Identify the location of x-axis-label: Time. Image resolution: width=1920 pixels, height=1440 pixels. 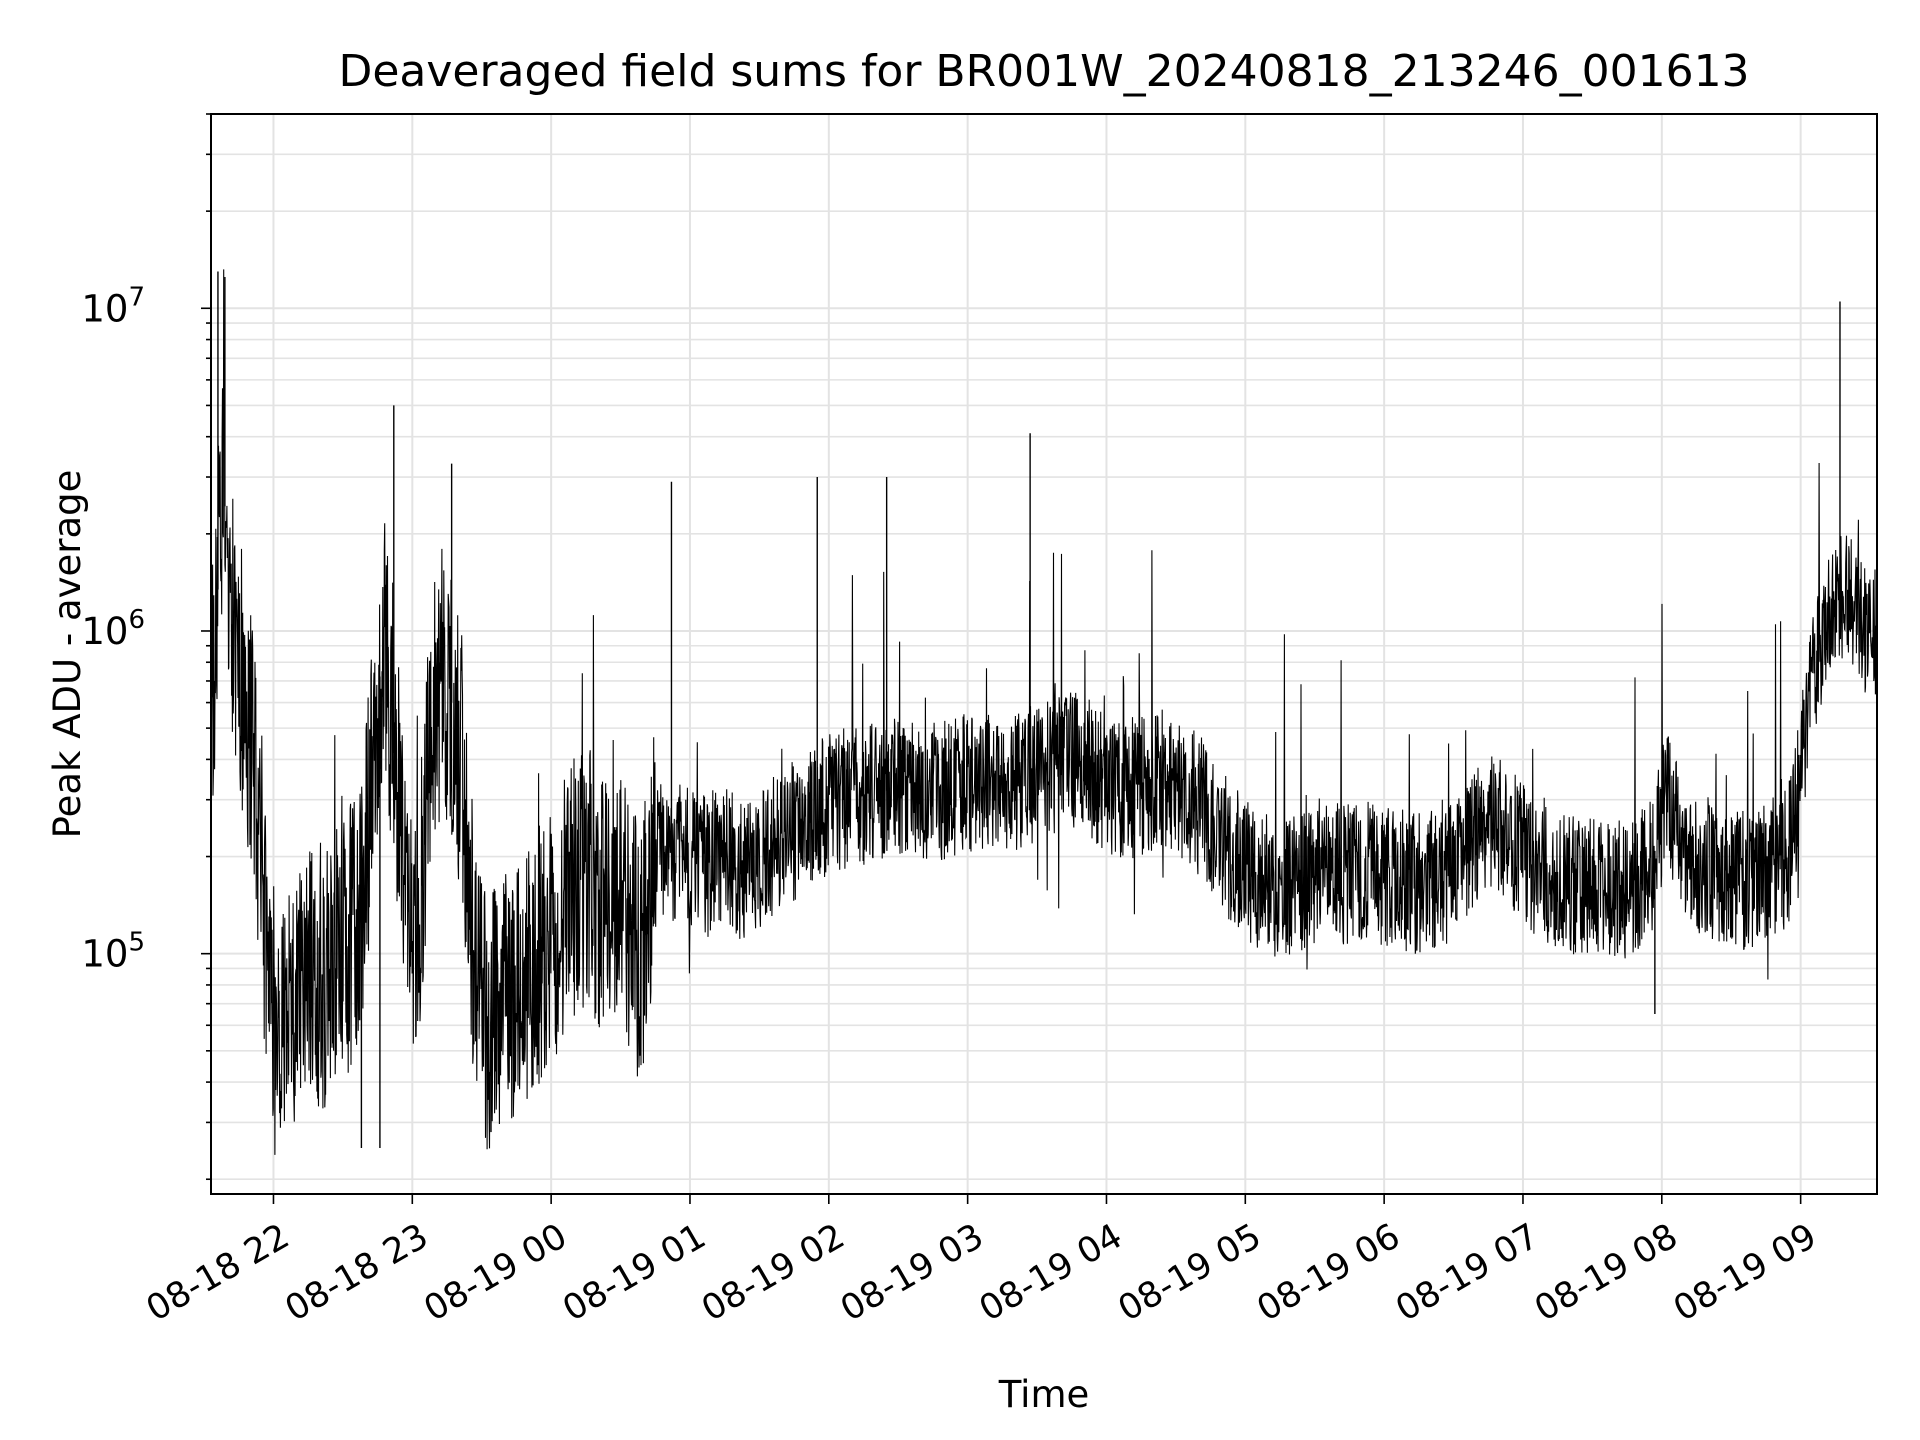
(1044, 1394).